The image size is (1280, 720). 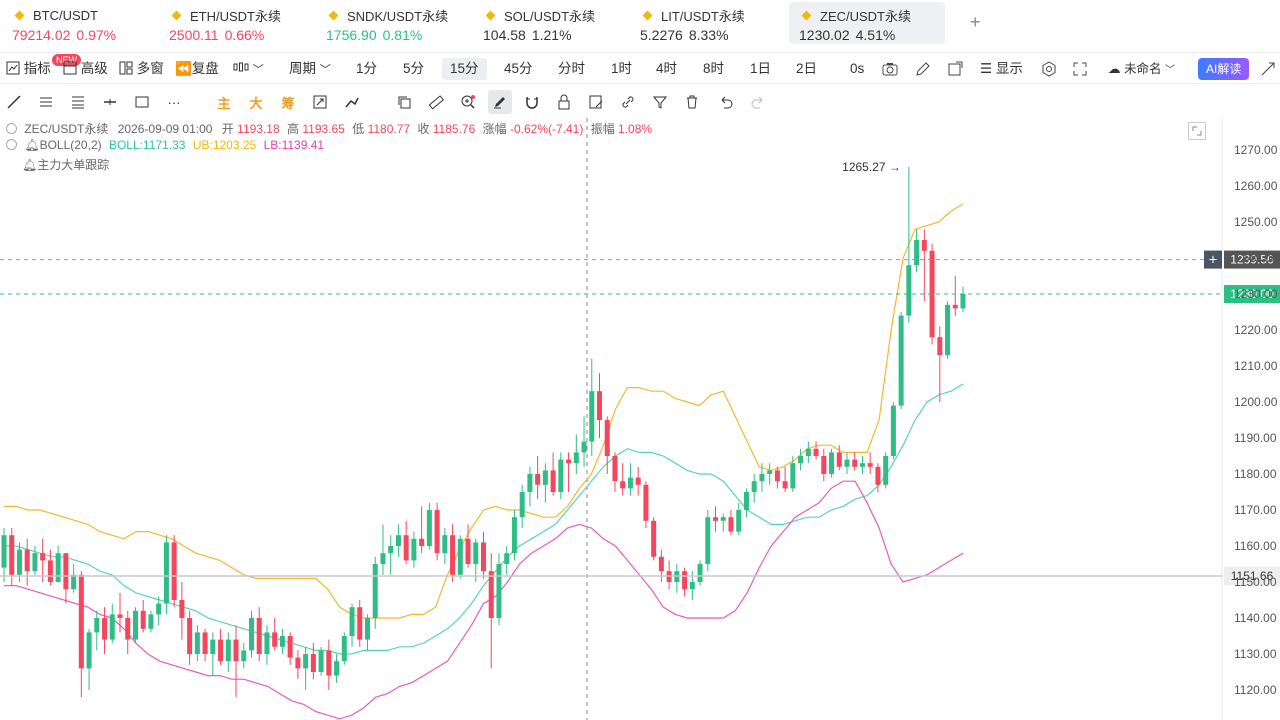 I want to click on export-icon, so click(x=956, y=69).